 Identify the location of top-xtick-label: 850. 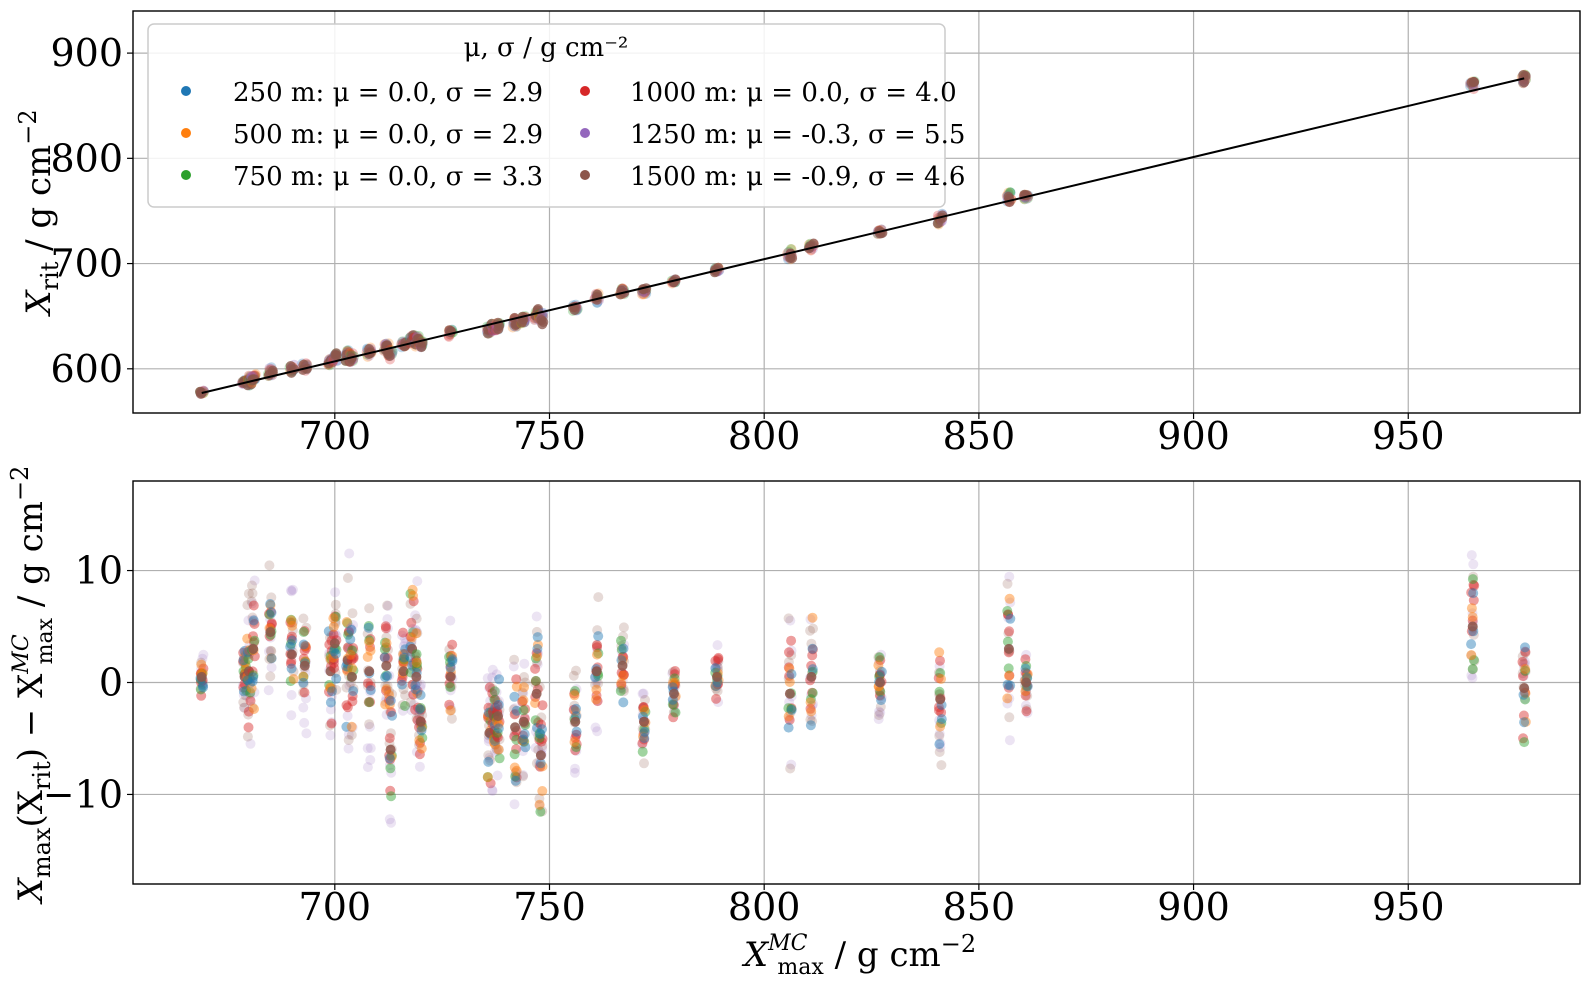
(979, 436).